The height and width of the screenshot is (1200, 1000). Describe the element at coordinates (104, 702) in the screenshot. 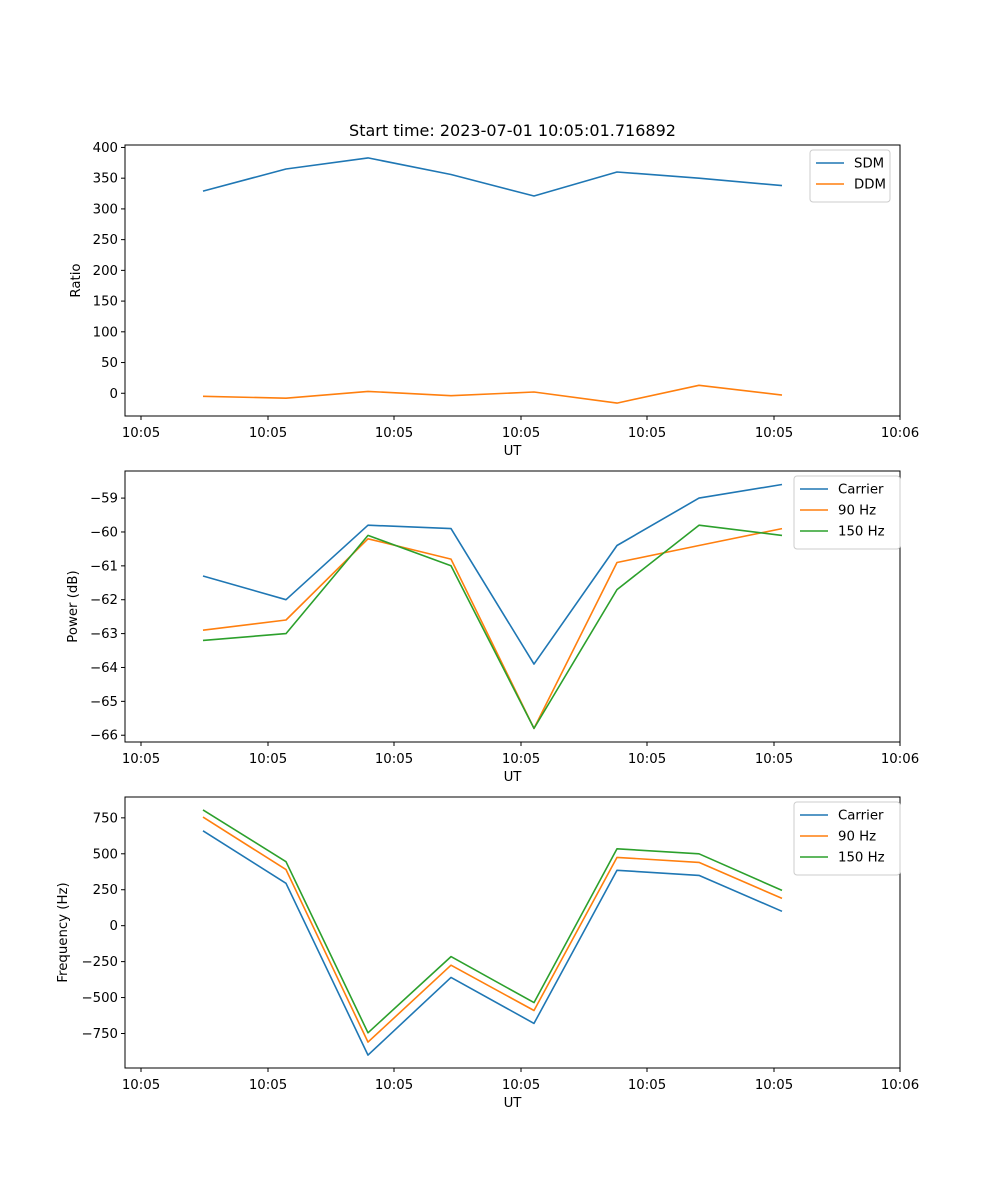

I see `y-tick-label: −65` at that location.